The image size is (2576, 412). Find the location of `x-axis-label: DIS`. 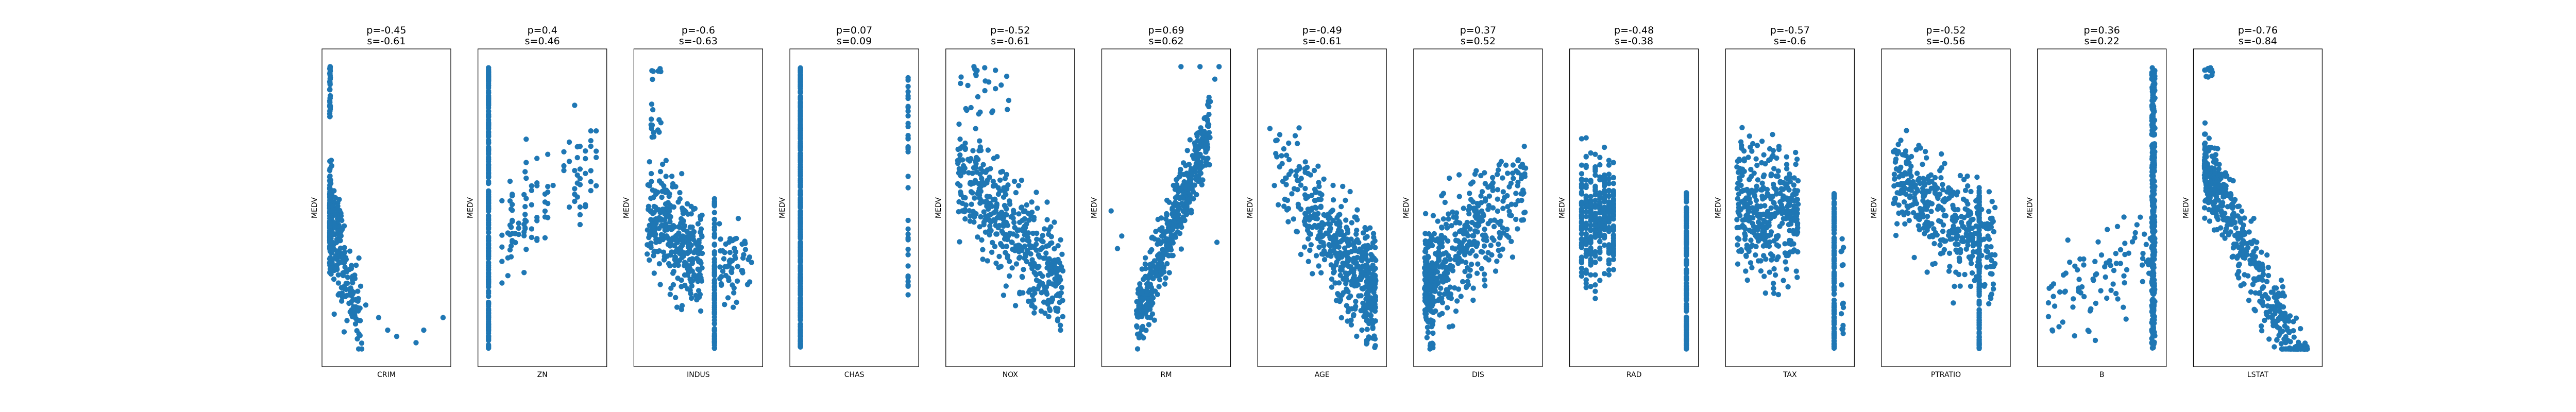

x-axis-label: DIS is located at coordinates (1478, 375).